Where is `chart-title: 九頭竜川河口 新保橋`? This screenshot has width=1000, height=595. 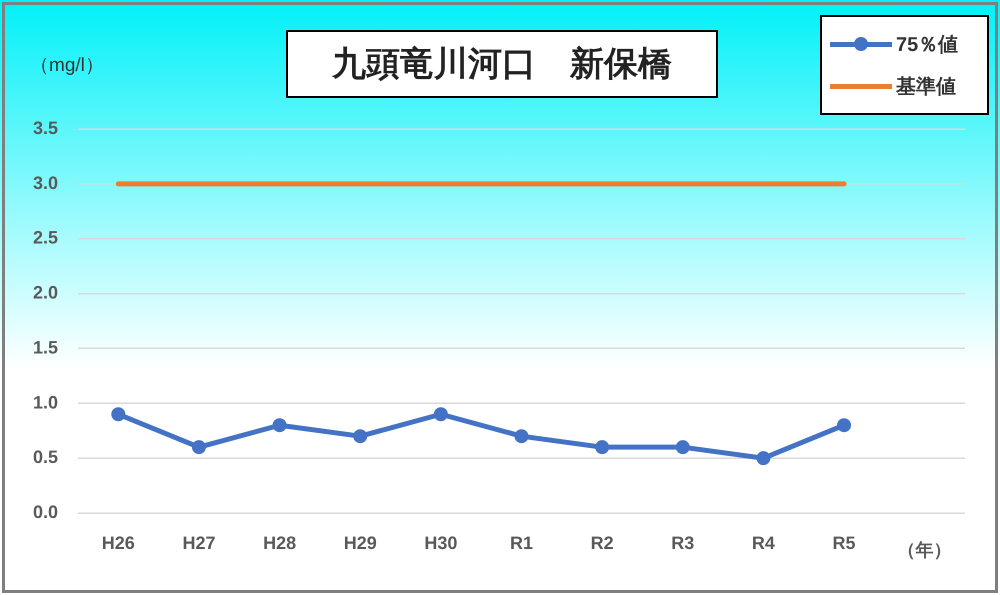
chart-title: 九頭竜川河口 新保橋 is located at coordinates (502, 64).